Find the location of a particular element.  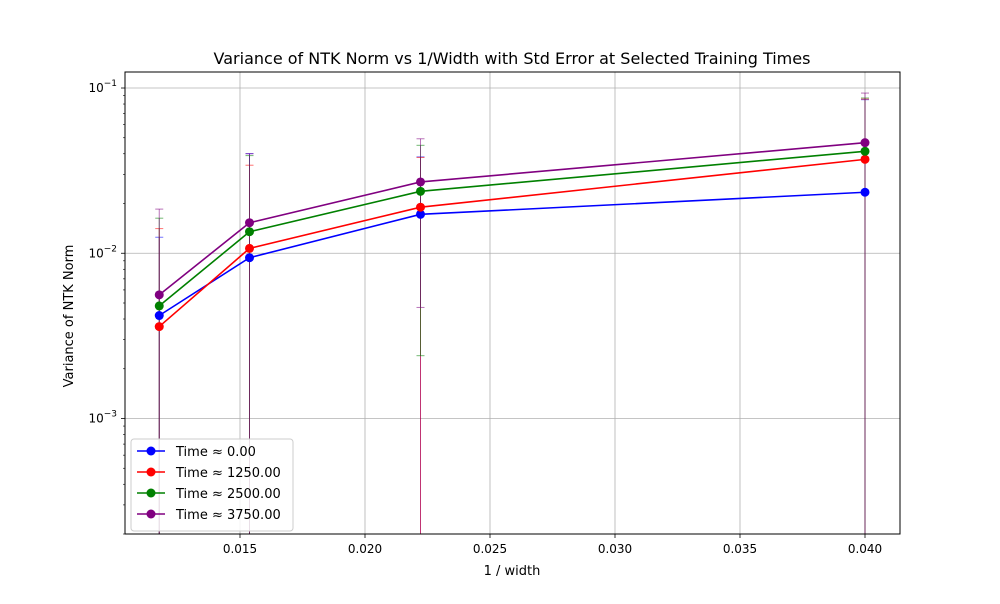

x-tick-label: 0.040 is located at coordinates (865, 549).